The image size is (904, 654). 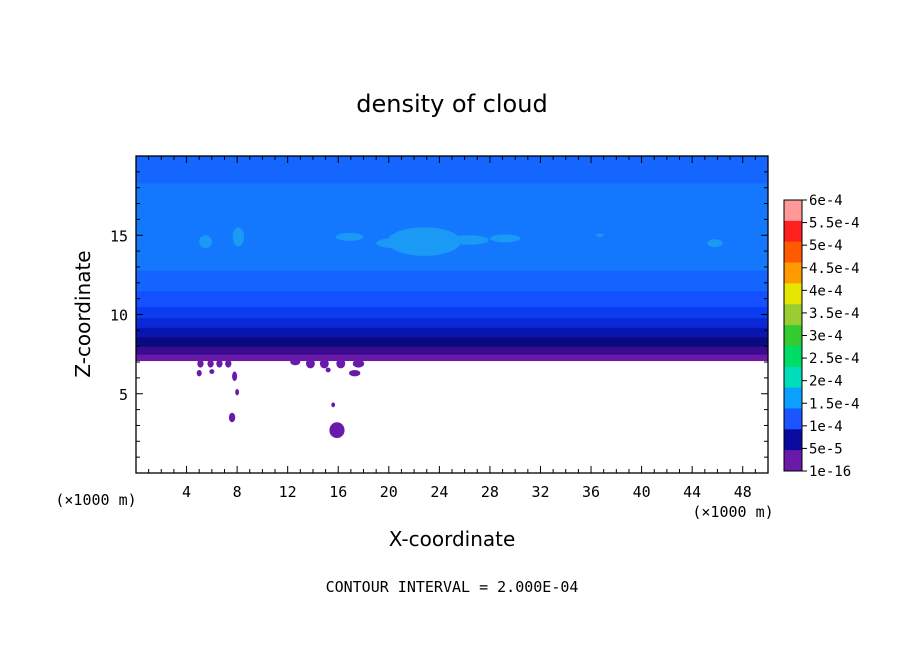 I want to click on x-tick-label: 36, so click(x=591, y=492).